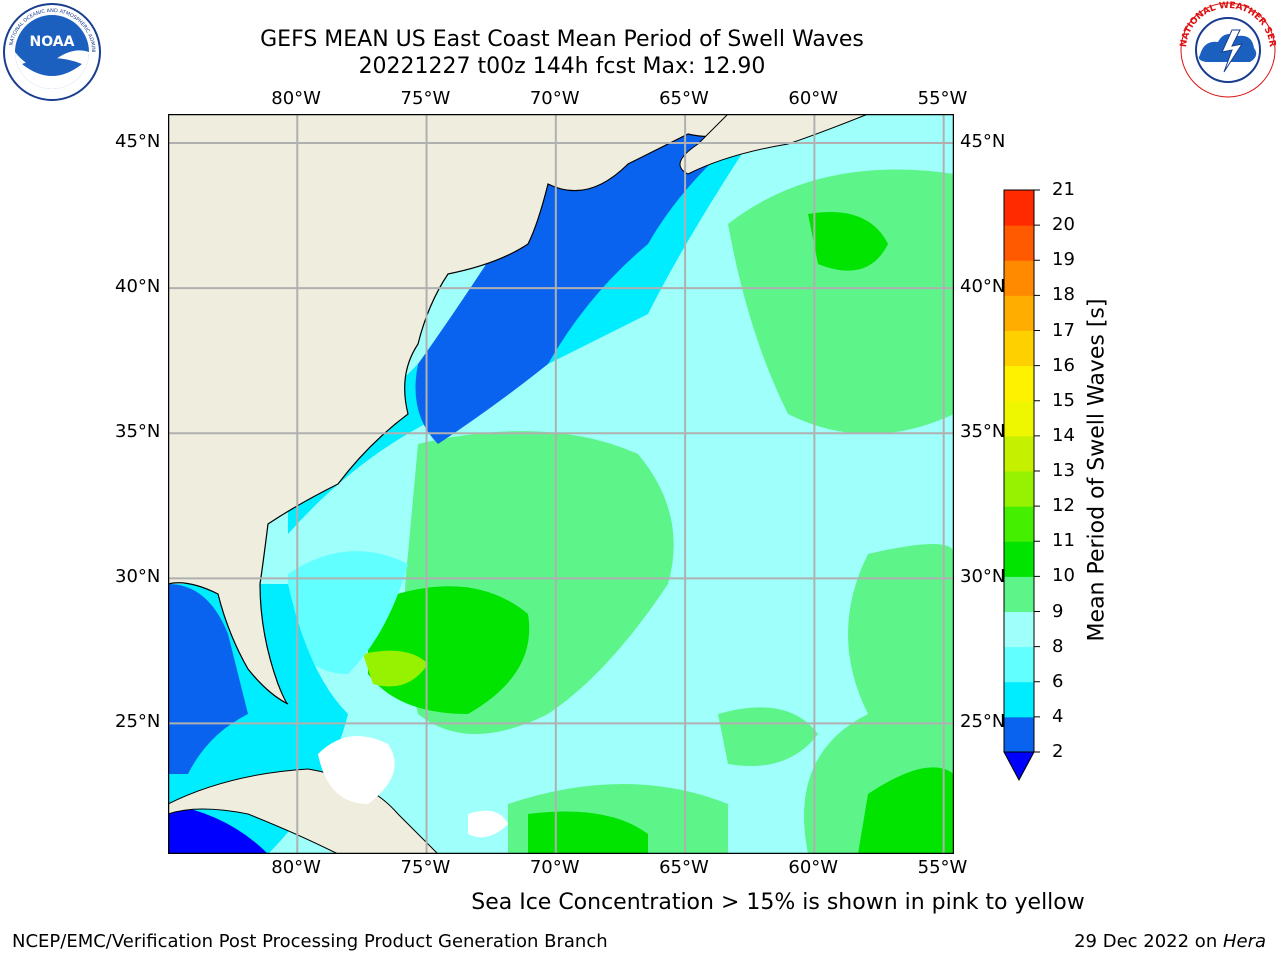 Image resolution: width=1280 pixels, height=960 pixels. Describe the element at coordinates (1063, 576) in the screenshot. I see `colorbar-tick-label: 10` at that location.